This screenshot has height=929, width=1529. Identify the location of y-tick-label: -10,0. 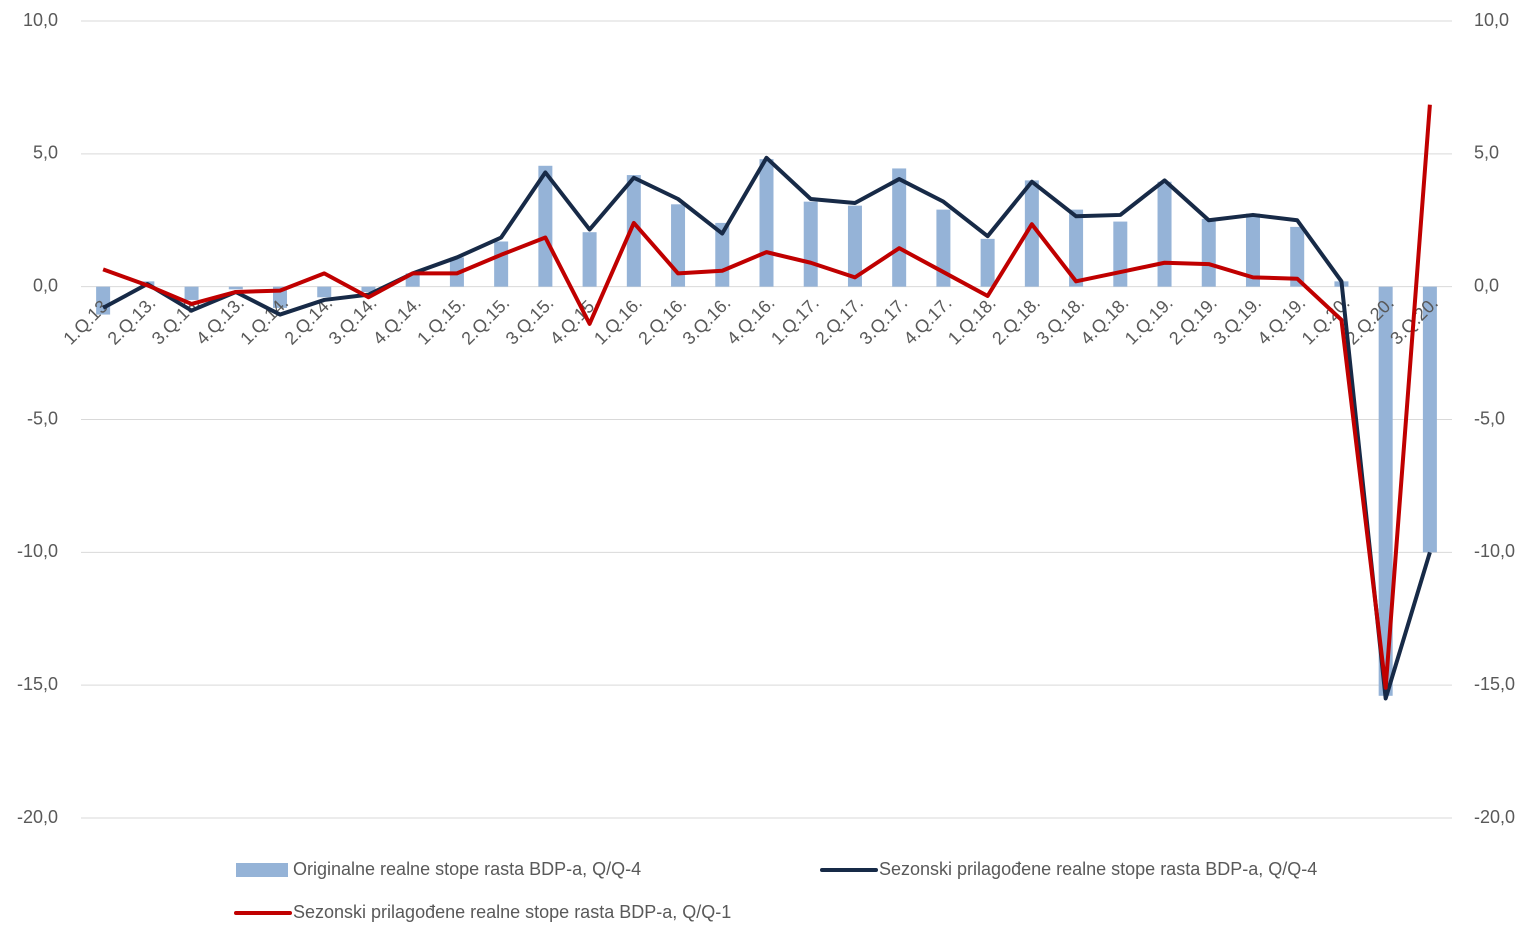
(37, 551).